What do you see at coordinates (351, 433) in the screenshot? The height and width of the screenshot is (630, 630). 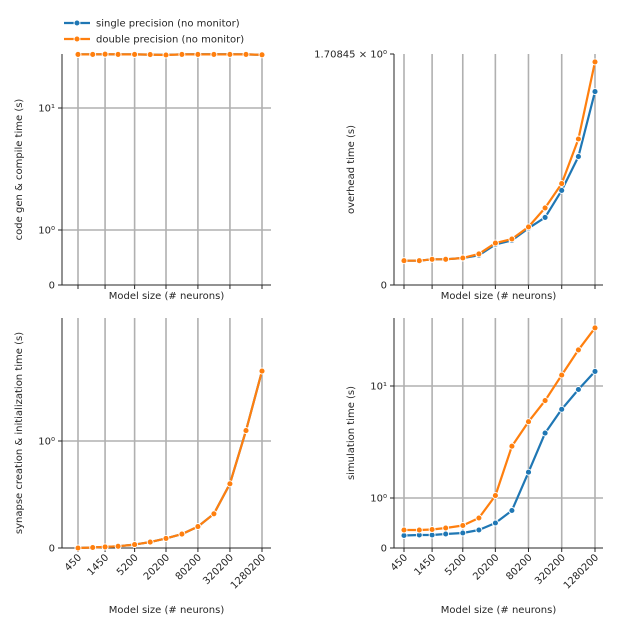 I see `y-axis-label: simulation time (s)` at bounding box center [351, 433].